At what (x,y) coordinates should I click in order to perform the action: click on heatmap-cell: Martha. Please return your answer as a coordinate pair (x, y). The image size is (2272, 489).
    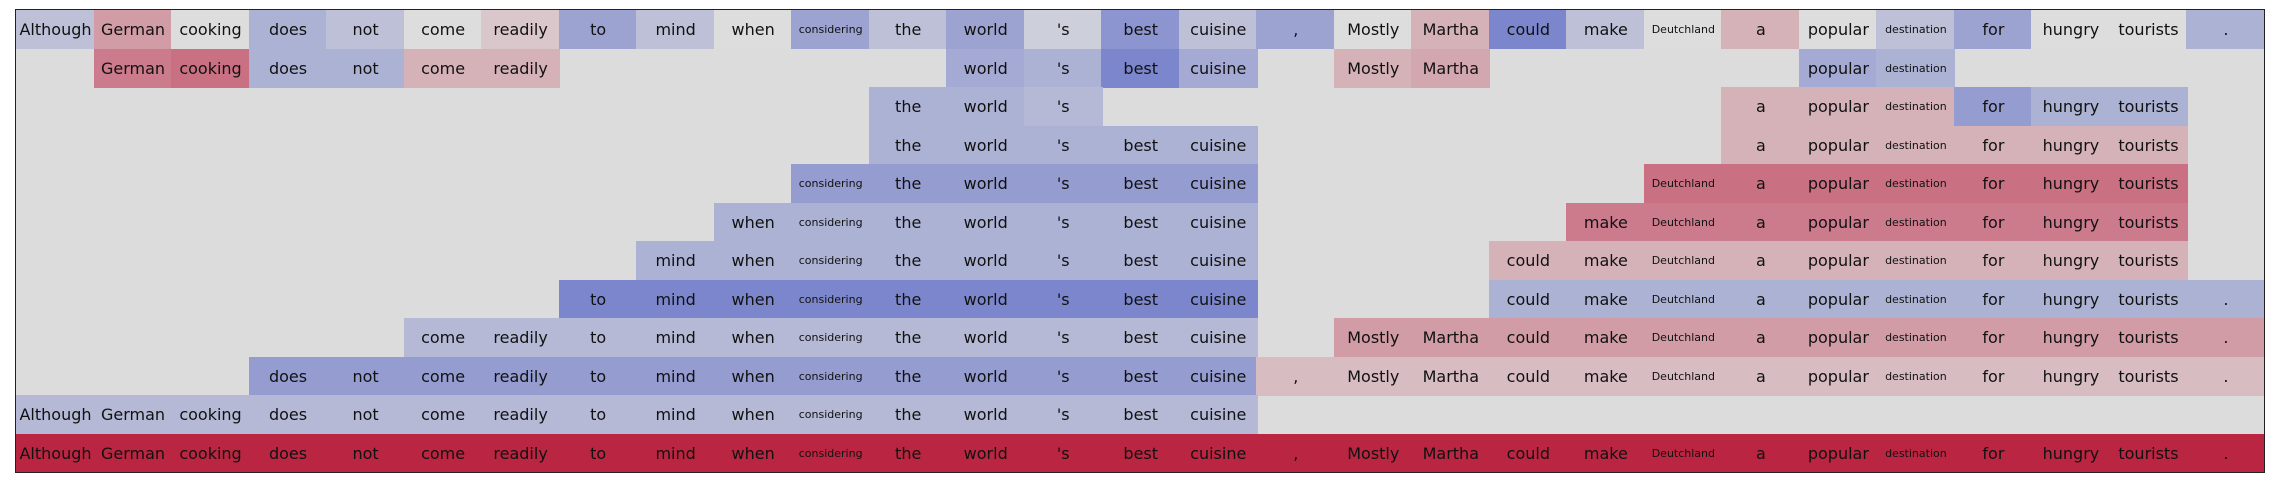
    Looking at the image, I should click on (1451, 29).